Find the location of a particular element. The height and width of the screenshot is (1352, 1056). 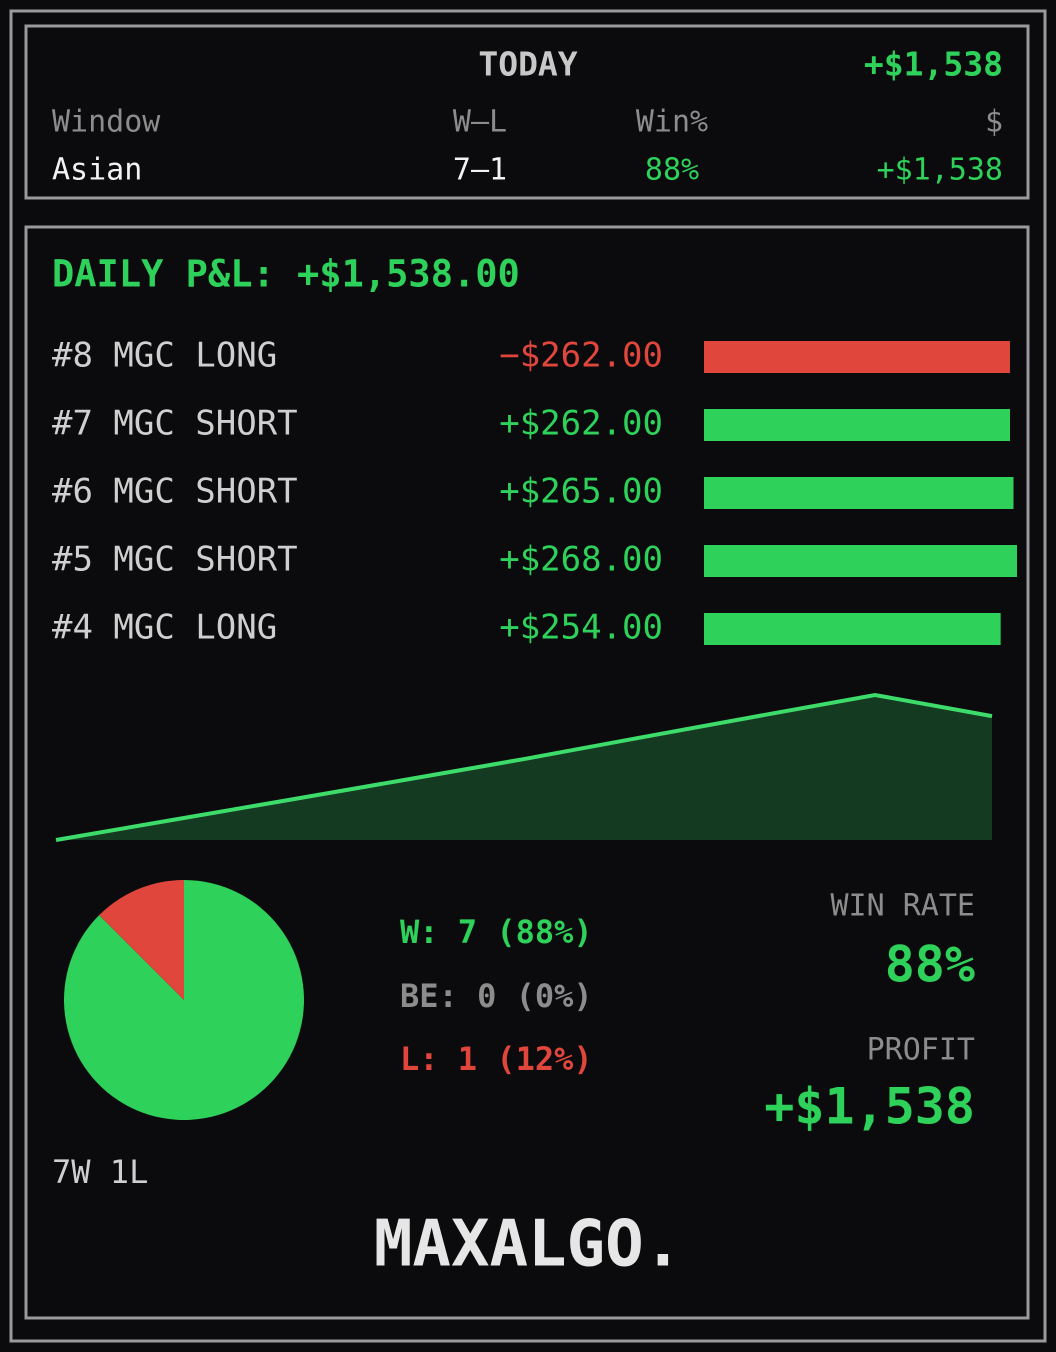

column-header: Win% is located at coordinates (672, 122).